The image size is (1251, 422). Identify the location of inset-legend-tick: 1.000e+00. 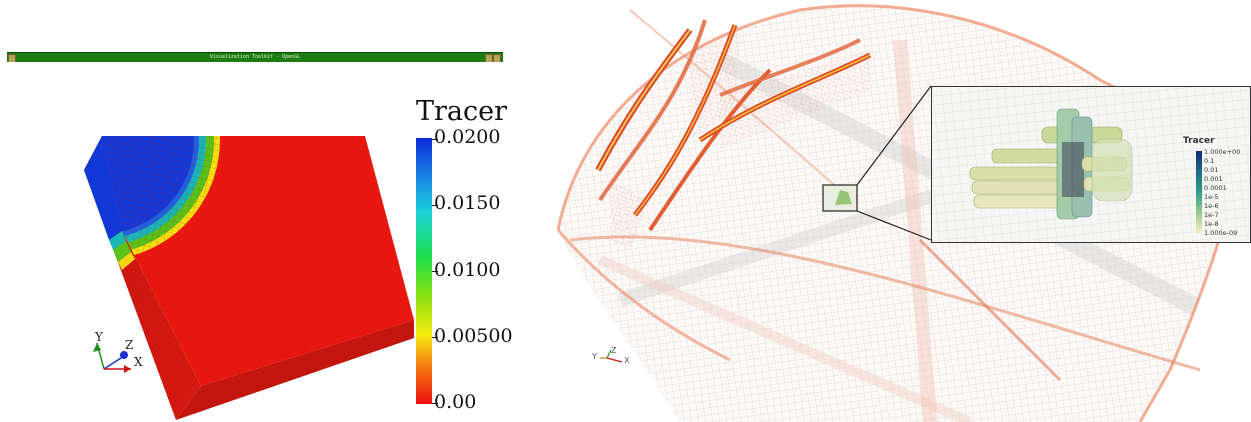
(1222, 152).